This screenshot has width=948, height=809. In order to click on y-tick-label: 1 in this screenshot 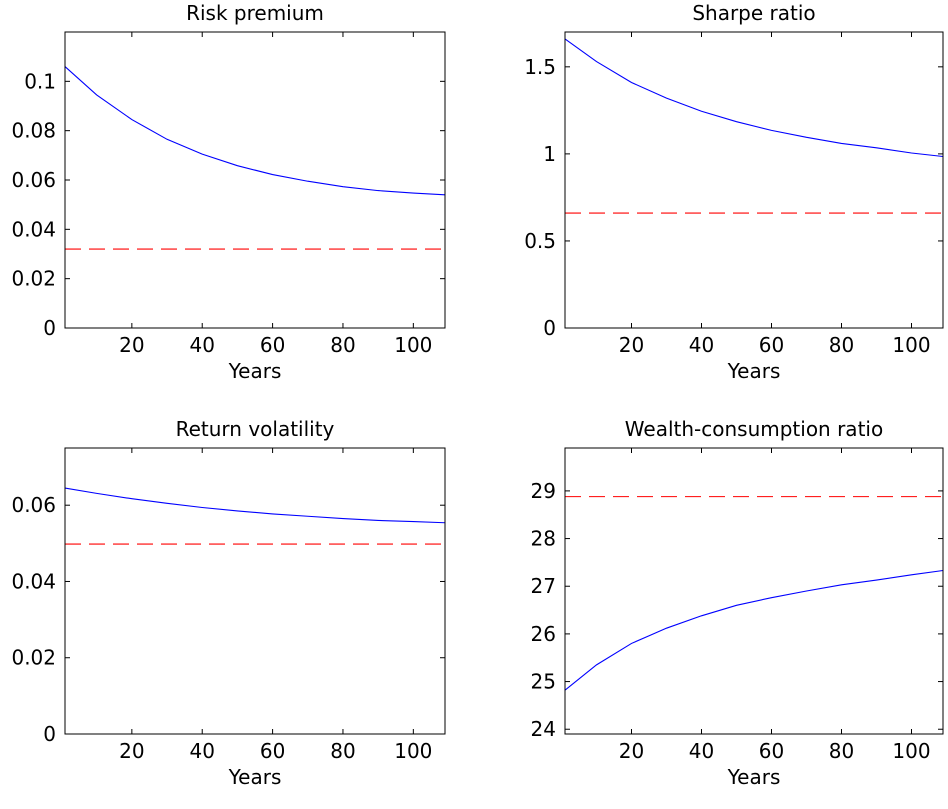, I will do `click(549, 154)`.